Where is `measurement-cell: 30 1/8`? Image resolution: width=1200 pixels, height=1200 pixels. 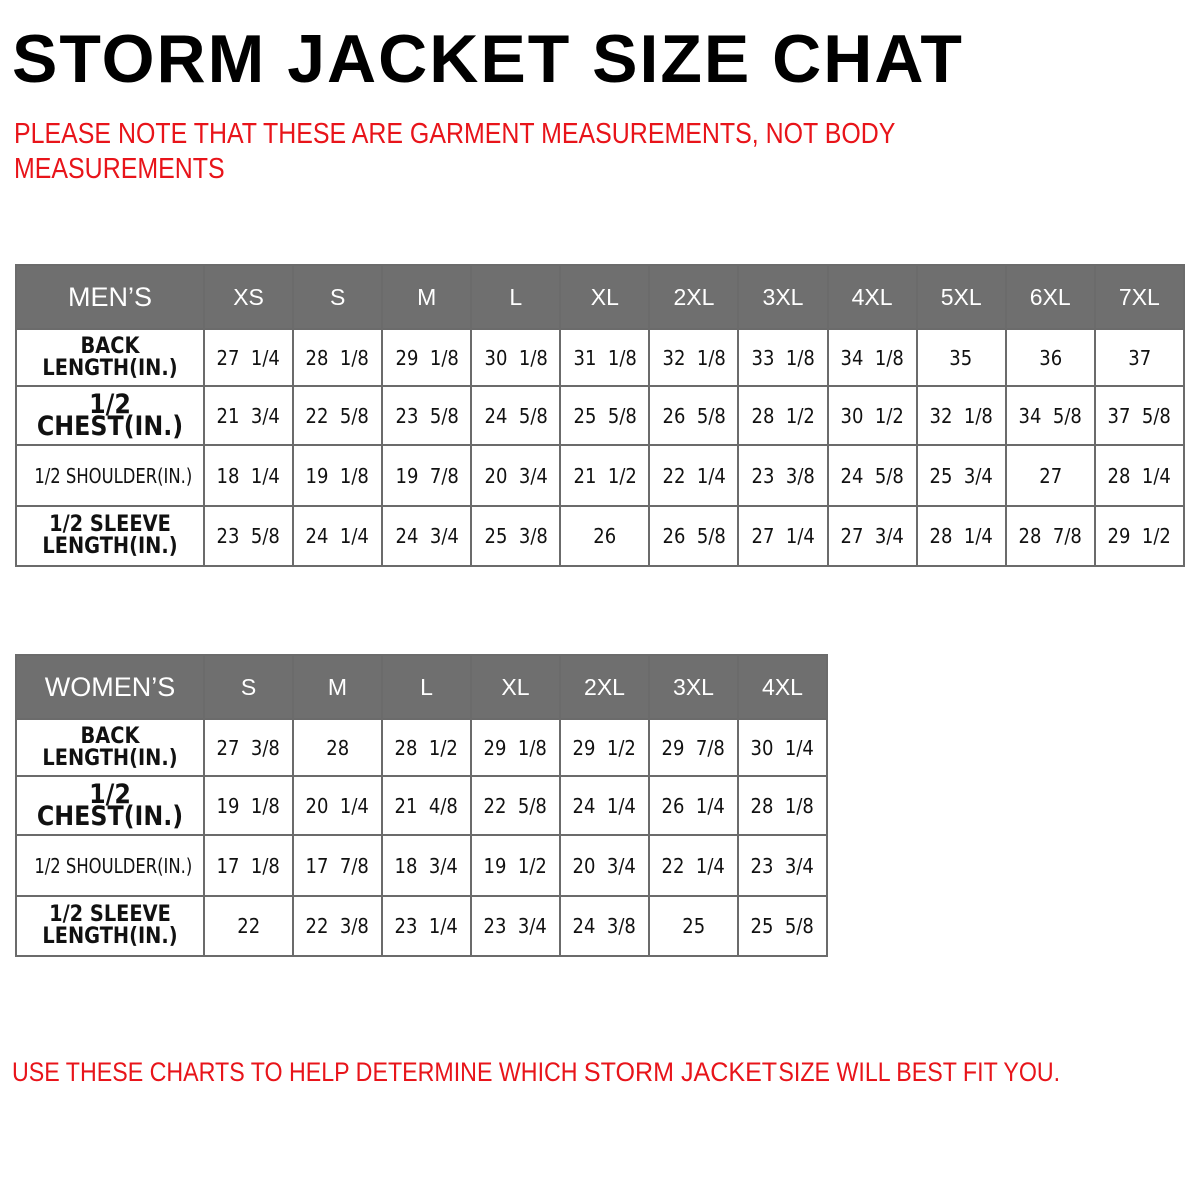 measurement-cell: 30 1/8 is located at coordinates (516, 357).